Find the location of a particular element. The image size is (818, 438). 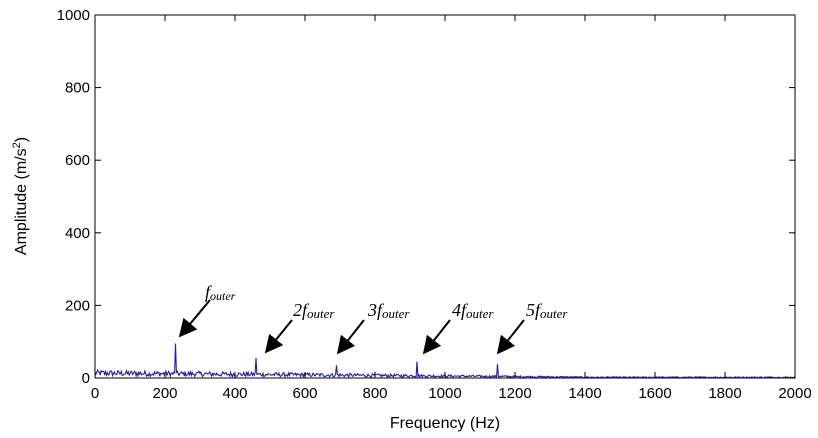

y-tick-label: 600 is located at coordinates (77, 160).